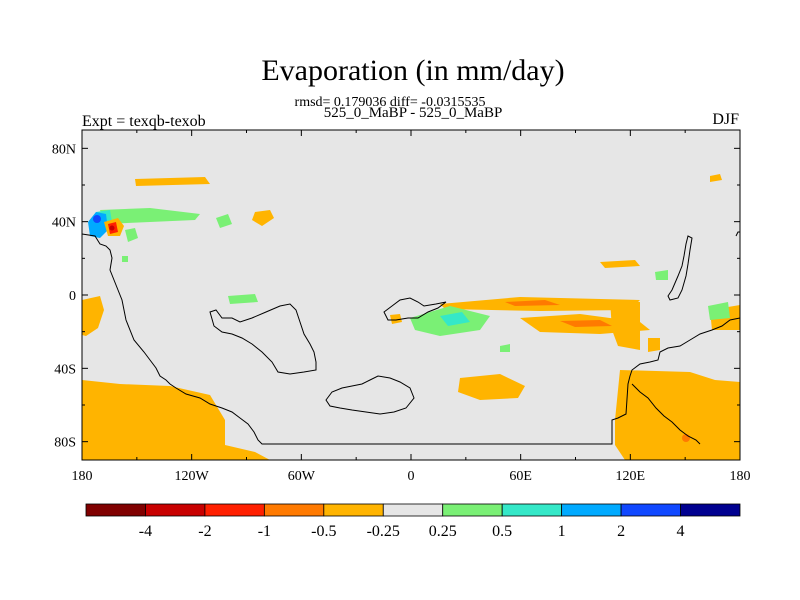  Describe the element at coordinates (413, 70) in the screenshot. I see `chart-title: Evaporation (in mm/day)` at that location.